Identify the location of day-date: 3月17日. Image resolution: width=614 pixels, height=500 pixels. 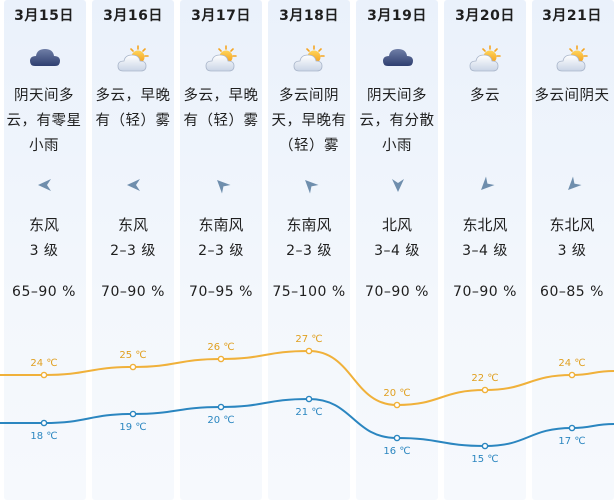
(221, 16).